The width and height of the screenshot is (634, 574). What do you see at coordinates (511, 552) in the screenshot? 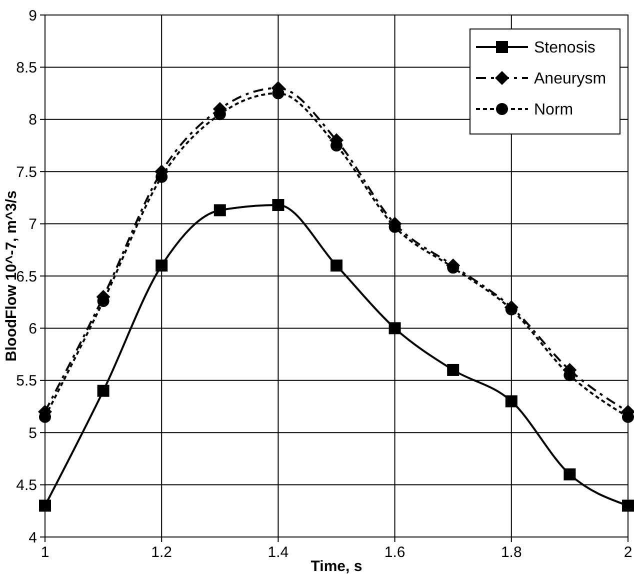
I see `x-tick-label: 1.8` at bounding box center [511, 552].